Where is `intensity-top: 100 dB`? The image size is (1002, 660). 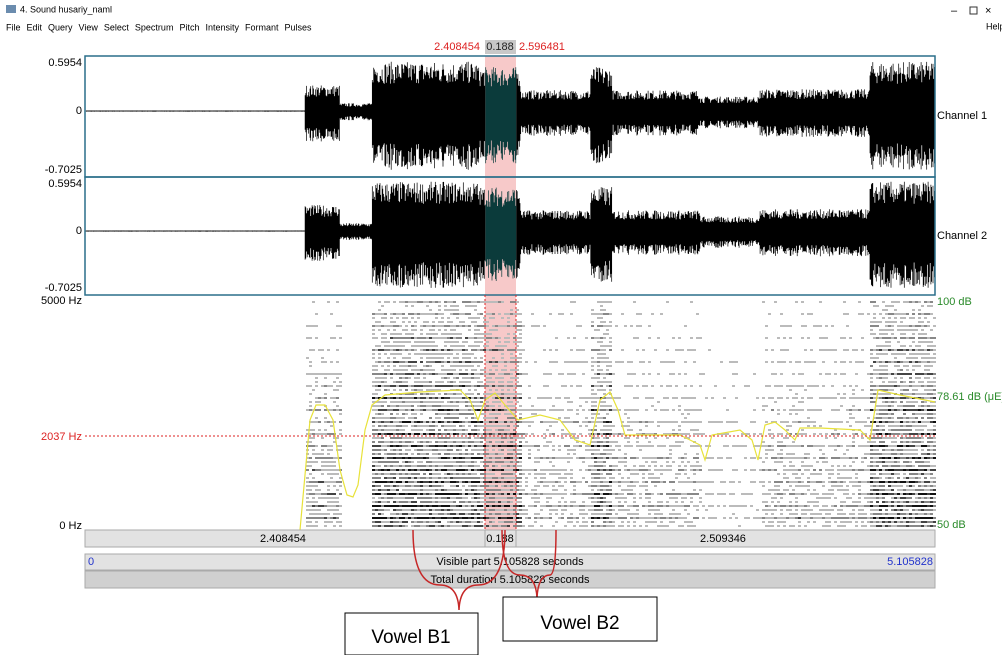 intensity-top: 100 dB is located at coordinates (954, 302).